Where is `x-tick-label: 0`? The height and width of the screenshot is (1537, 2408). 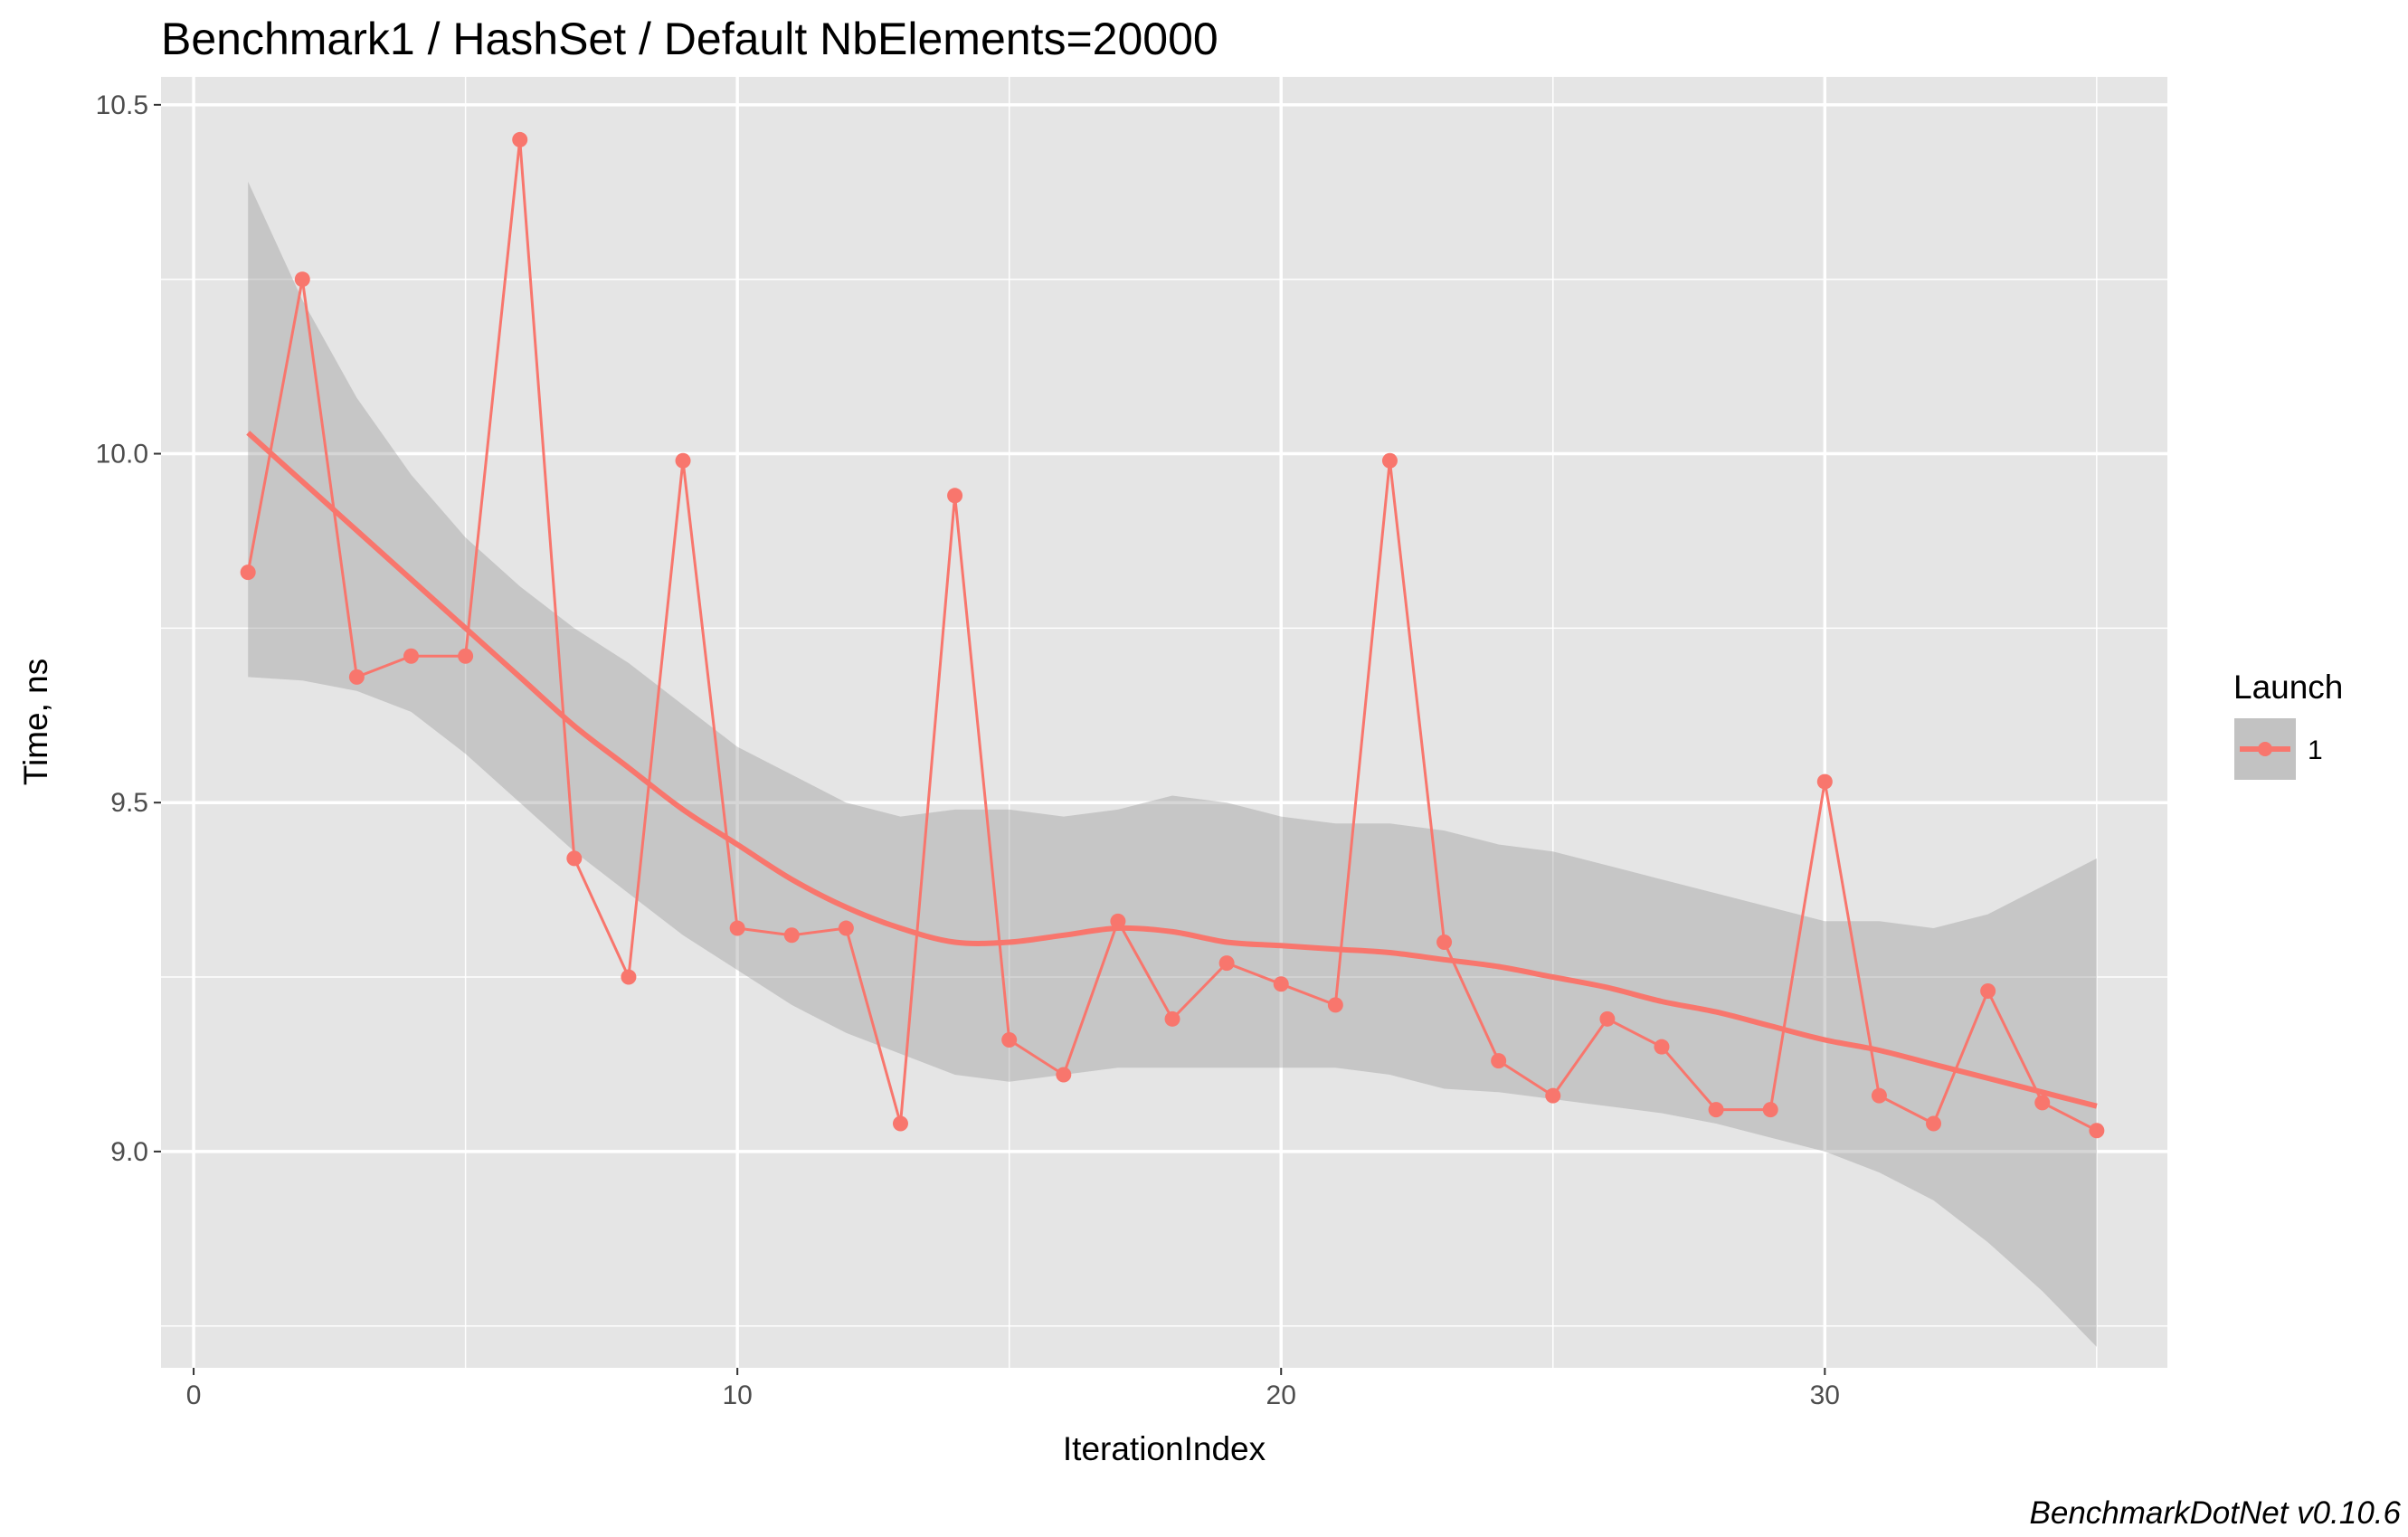
x-tick-label: 0 is located at coordinates (194, 1395).